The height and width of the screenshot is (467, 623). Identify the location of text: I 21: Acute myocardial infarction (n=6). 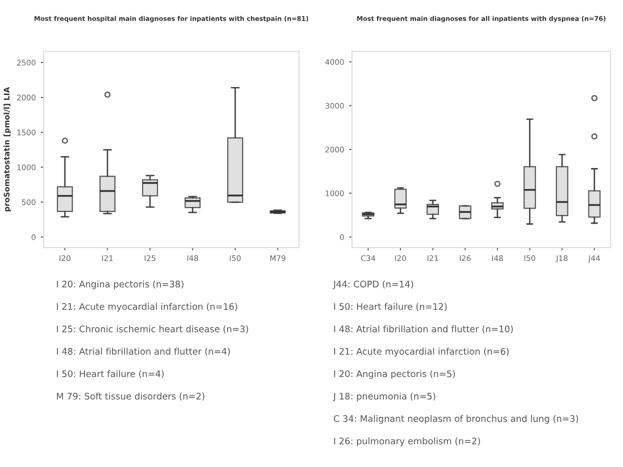
(421, 352).